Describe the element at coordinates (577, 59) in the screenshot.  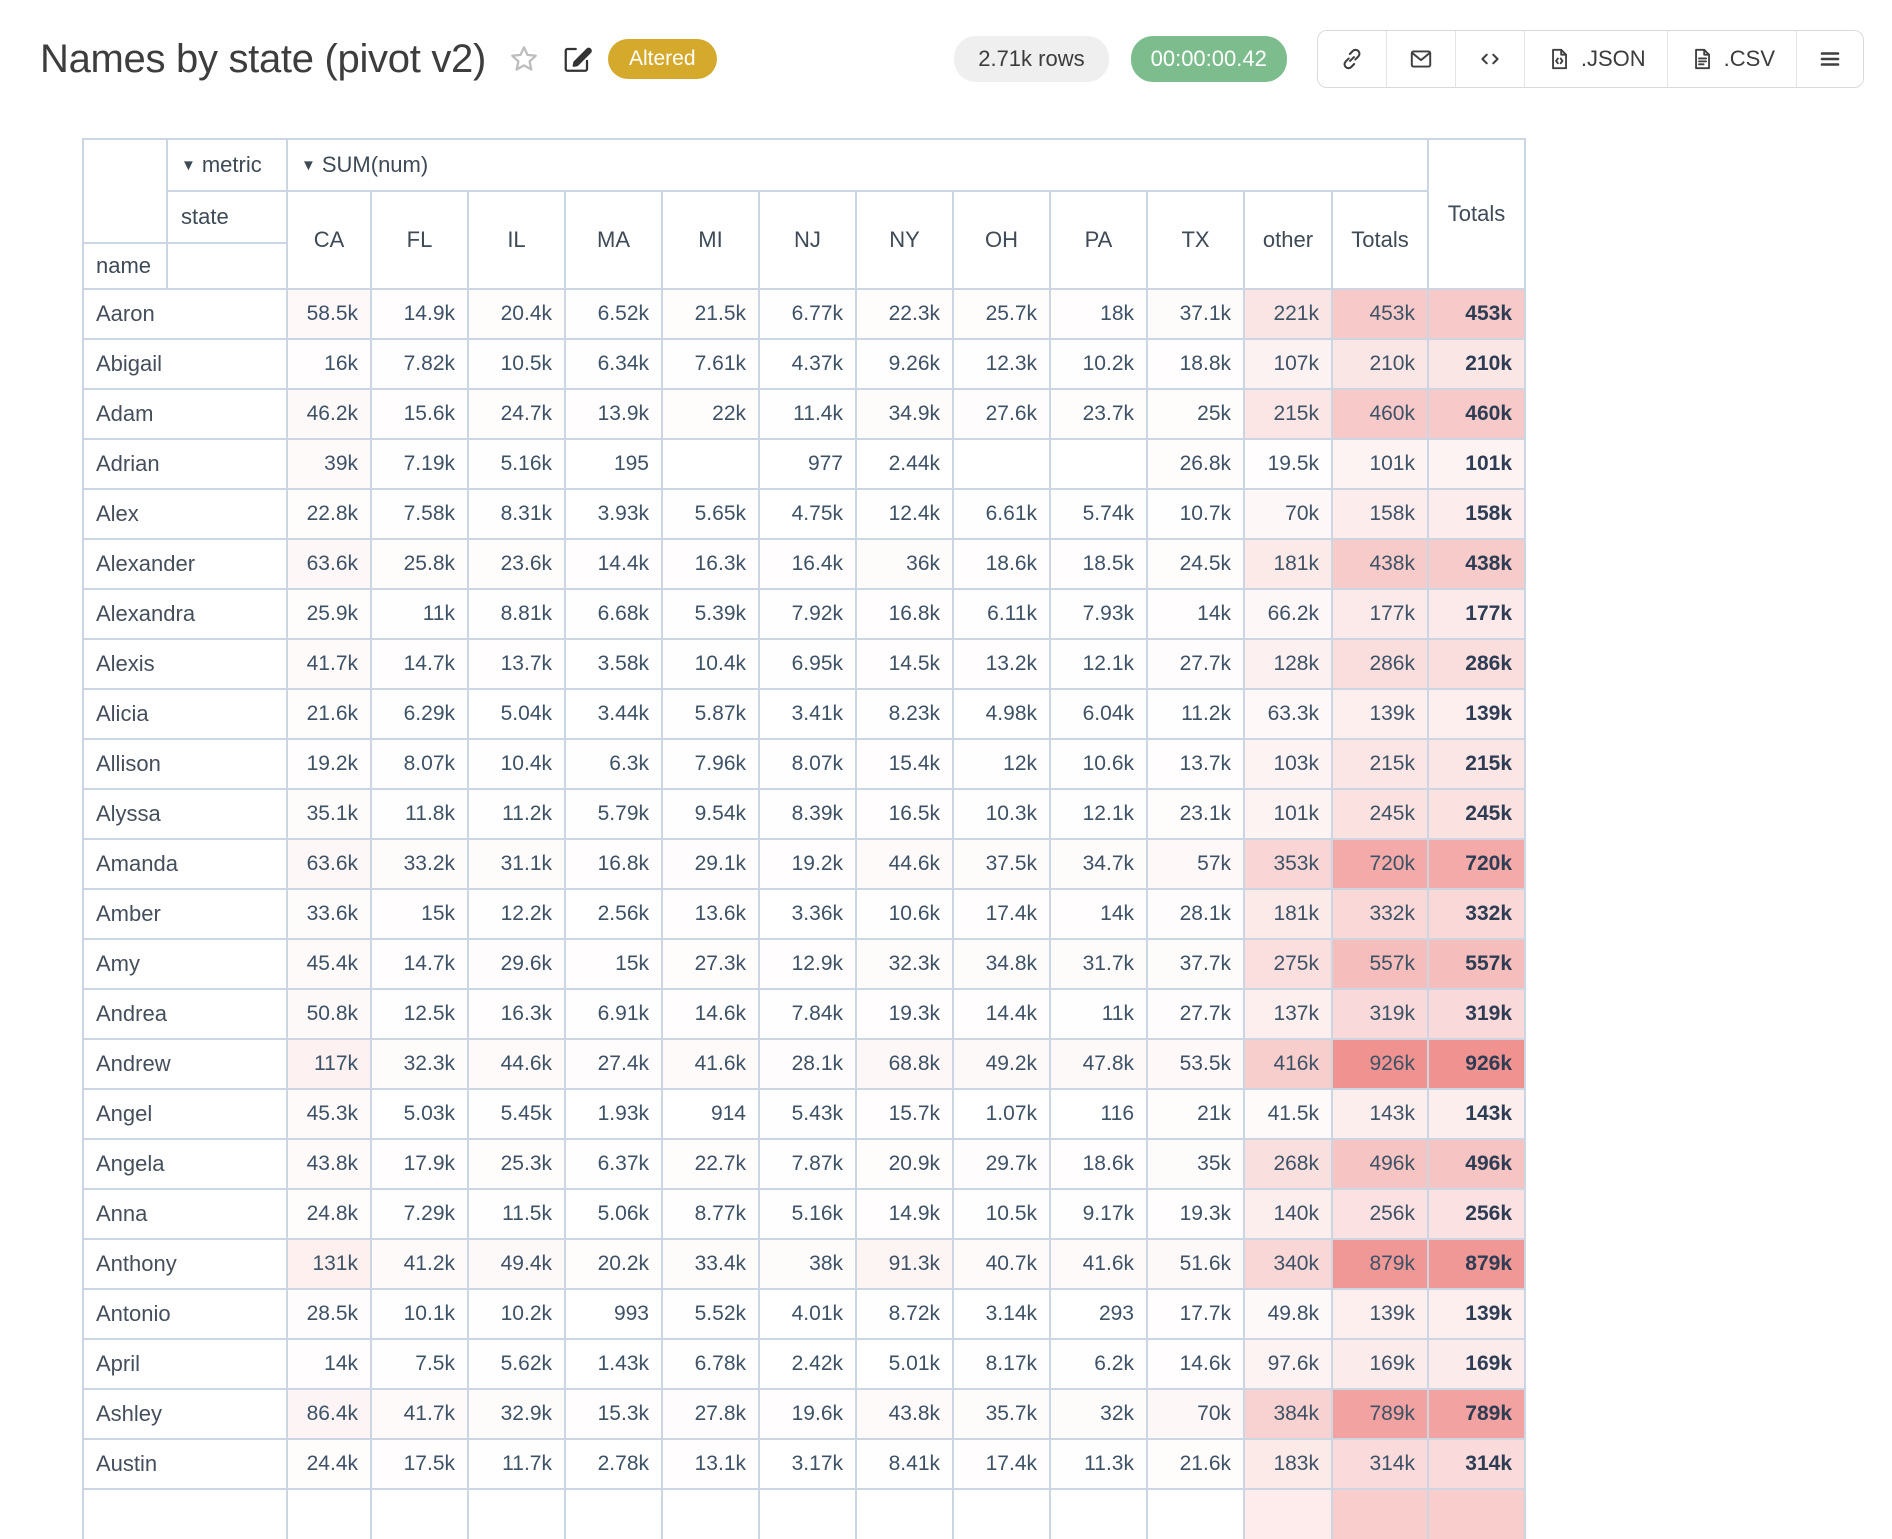
I see `edit-pencil-icon` at that location.